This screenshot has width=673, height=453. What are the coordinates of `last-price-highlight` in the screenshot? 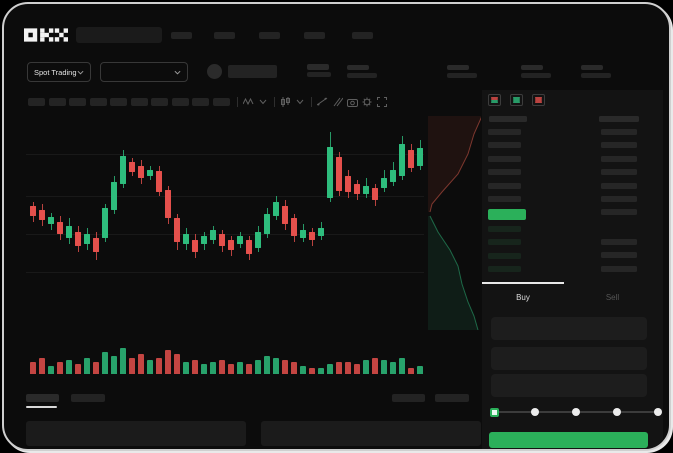 It's located at (507, 214).